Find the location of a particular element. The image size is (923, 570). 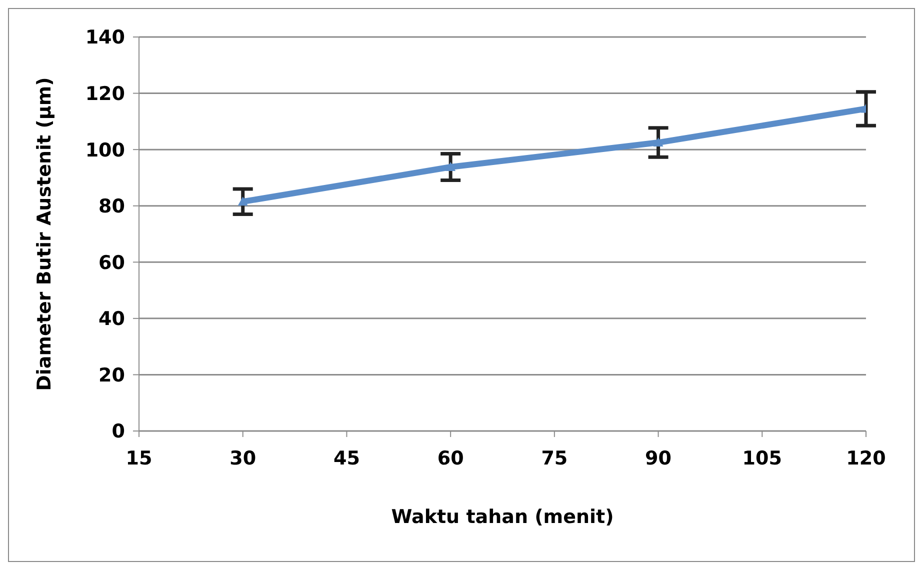

x-tick-label: 120 is located at coordinates (866, 458).